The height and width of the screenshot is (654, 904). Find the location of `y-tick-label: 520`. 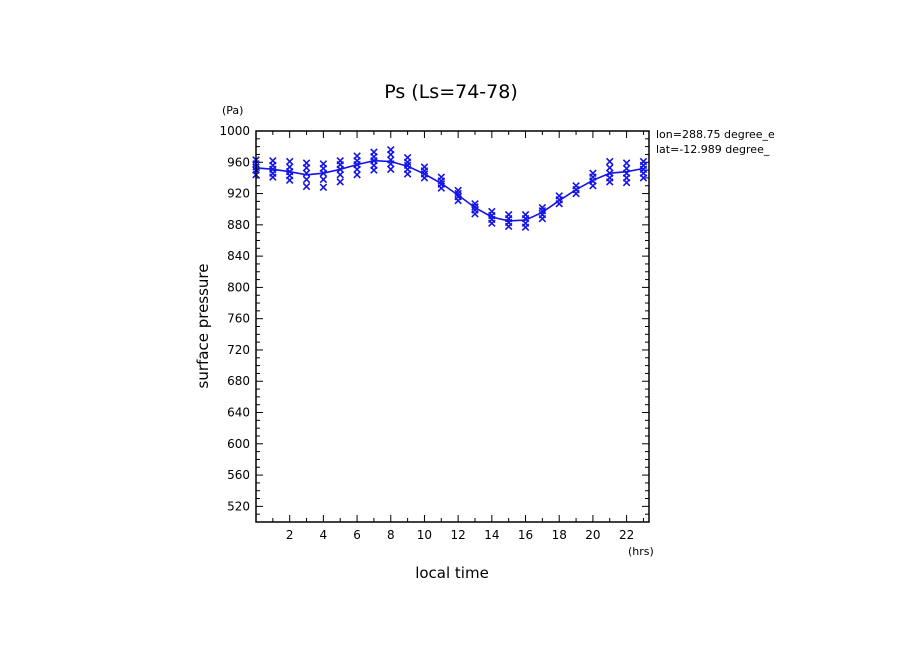

y-tick-label: 520 is located at coordinates (238, 506).